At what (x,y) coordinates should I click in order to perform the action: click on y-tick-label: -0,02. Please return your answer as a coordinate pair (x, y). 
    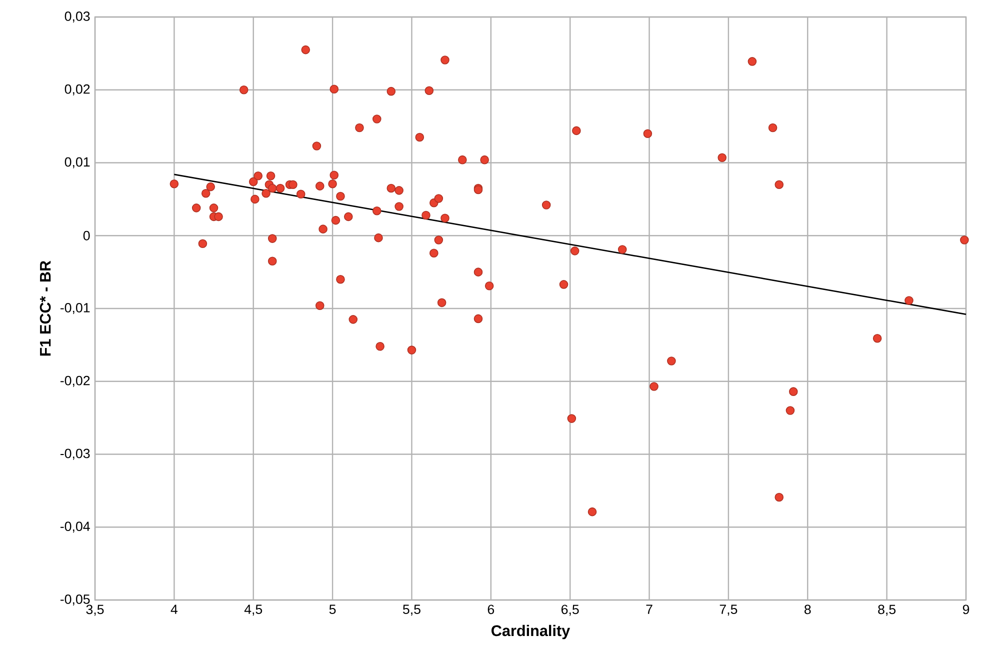
    Looking at the image, I should click on (75, 381).